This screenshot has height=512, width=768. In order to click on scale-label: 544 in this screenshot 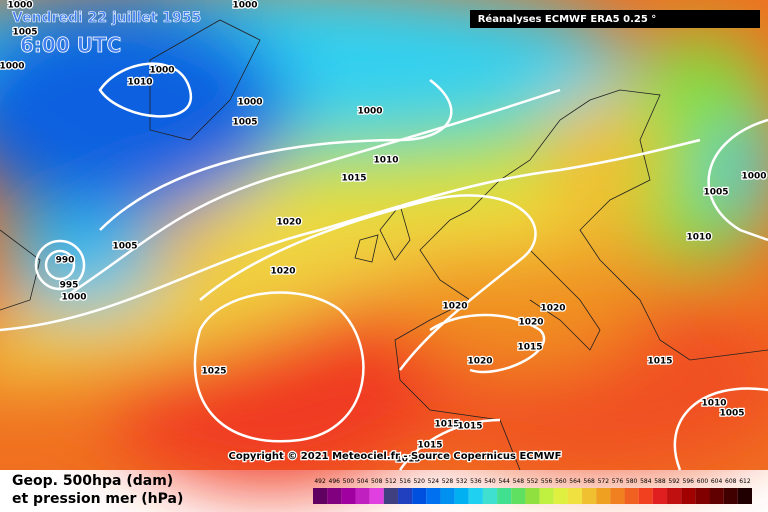, I will do `click(504, 481)`.